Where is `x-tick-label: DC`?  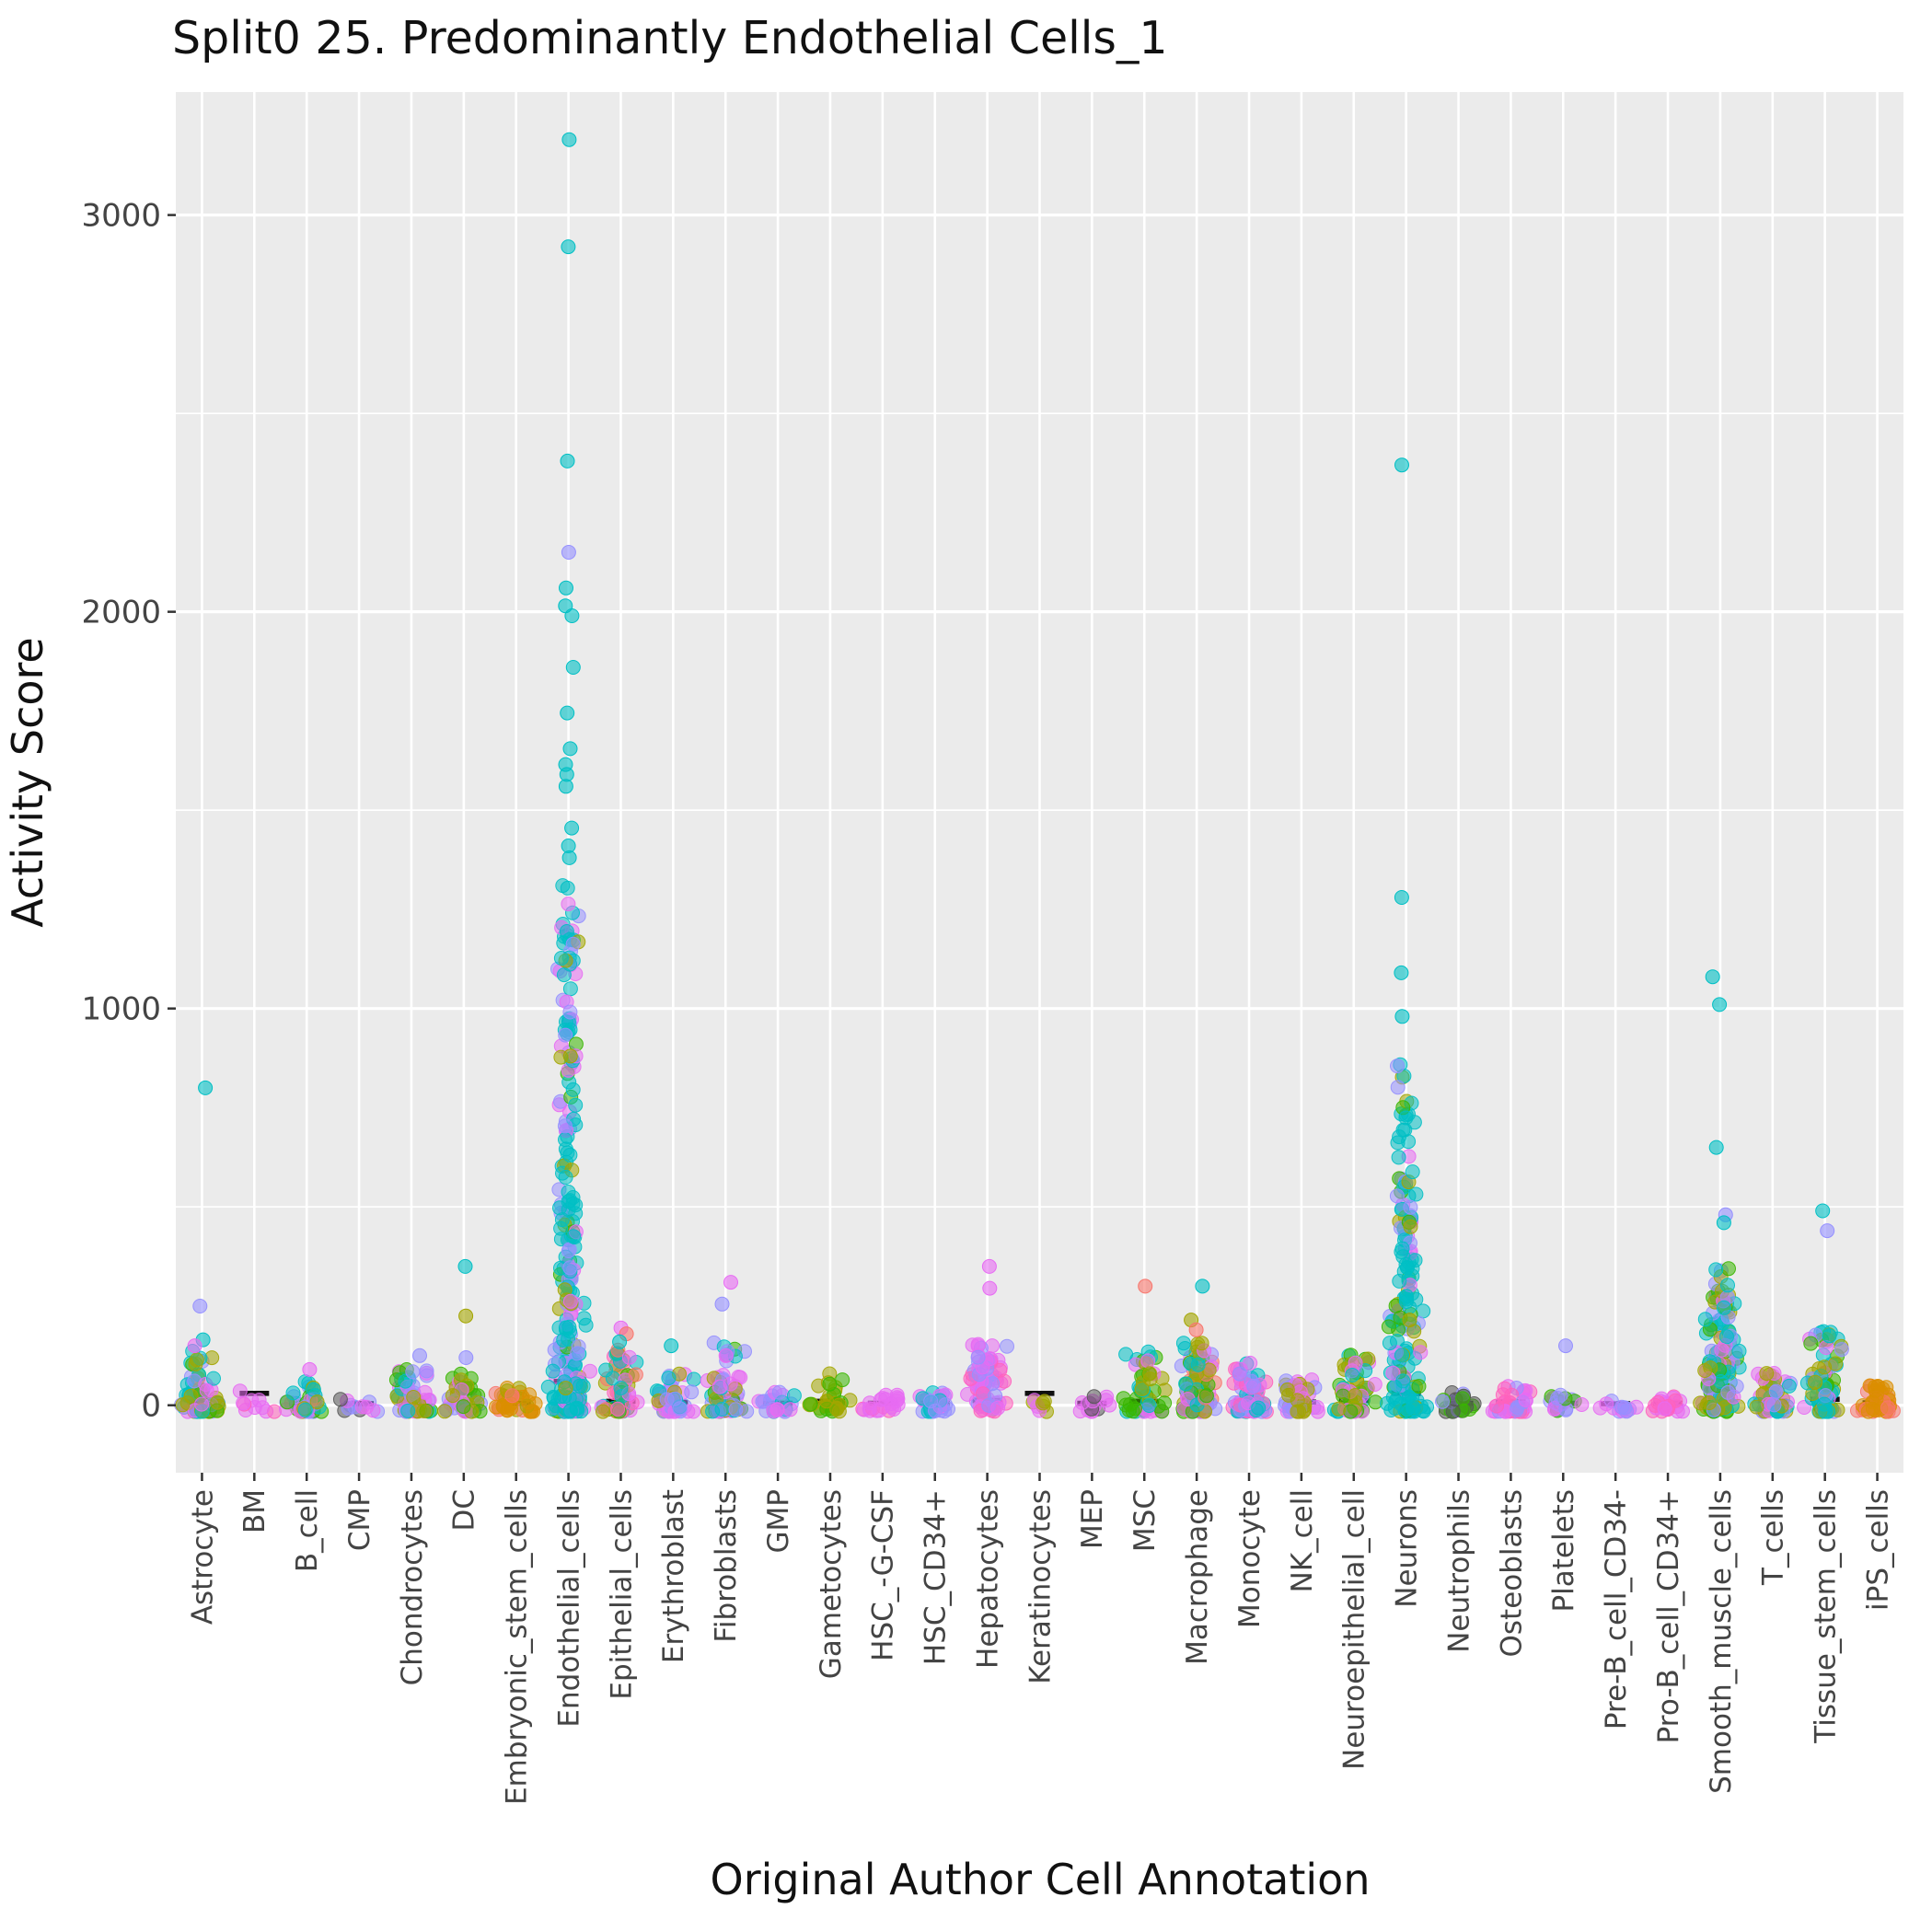
x-tick-label: DC is located at coordinates (465, 1510).